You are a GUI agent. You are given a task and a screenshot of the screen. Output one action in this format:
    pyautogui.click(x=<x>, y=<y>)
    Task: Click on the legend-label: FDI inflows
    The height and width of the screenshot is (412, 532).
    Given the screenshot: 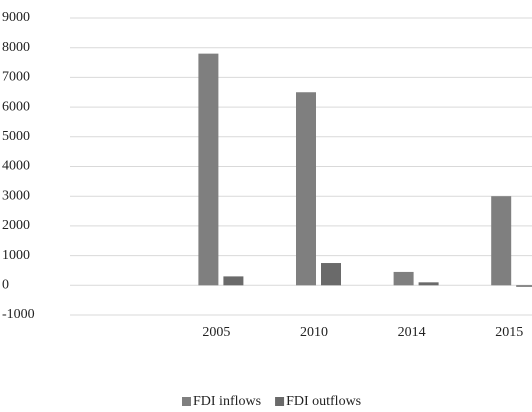 What is the action you would take?
    pyautogui.click(x=227, y=401)
    